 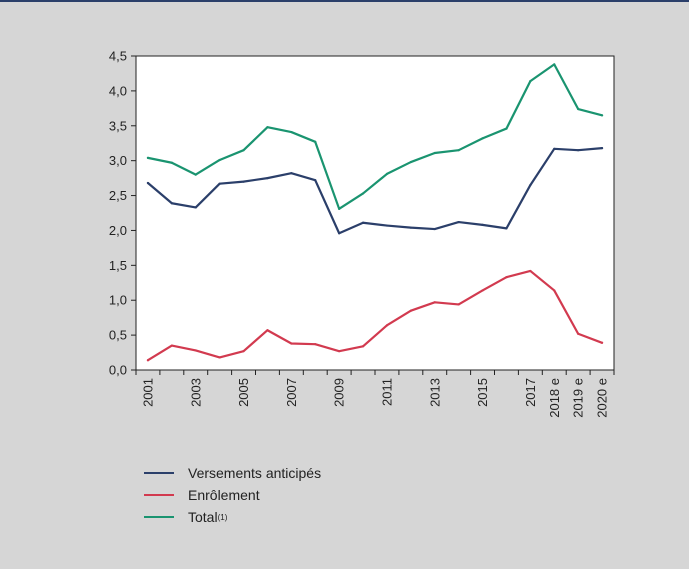 I want to click on y-tick-label: 4,5, so click(x=118, y=56).